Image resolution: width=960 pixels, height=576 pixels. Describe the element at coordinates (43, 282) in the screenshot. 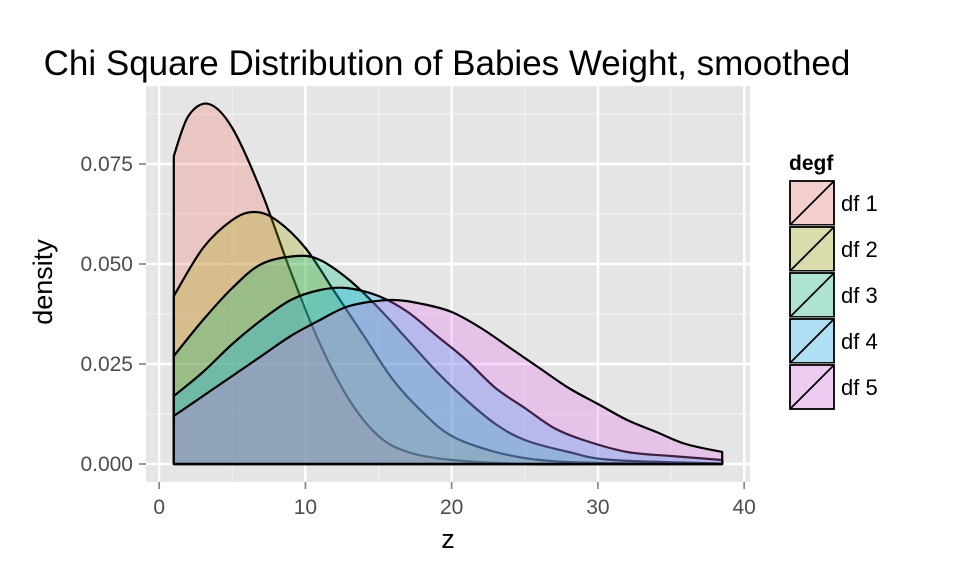

I see `y-axis-title: density` at that location.